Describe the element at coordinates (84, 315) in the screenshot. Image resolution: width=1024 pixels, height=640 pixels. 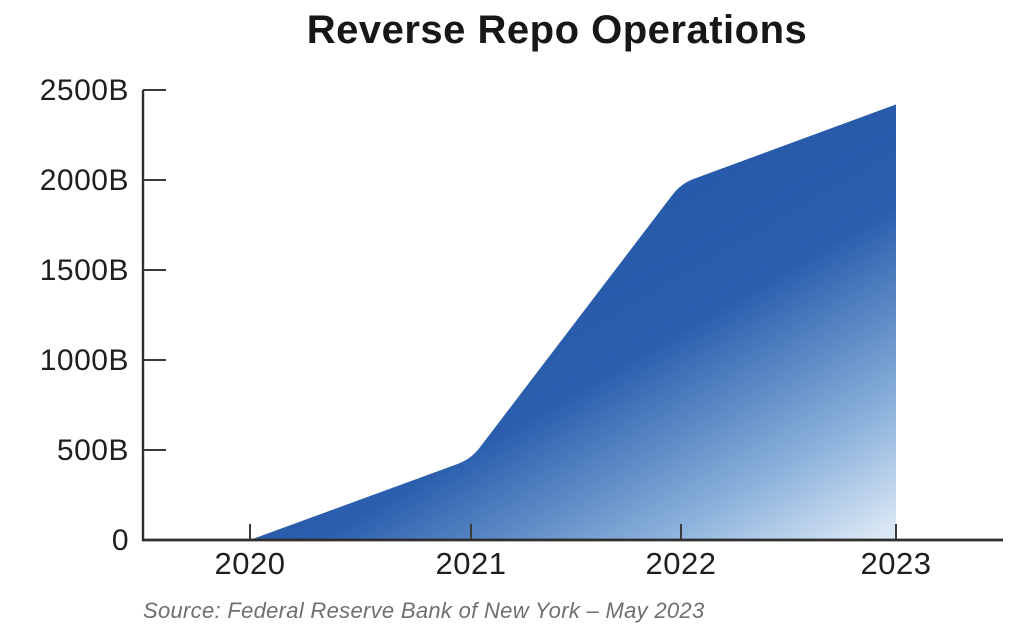
I see `y-label-group: 0 500B 1000B 1500B 2000B 2500B` at that location.